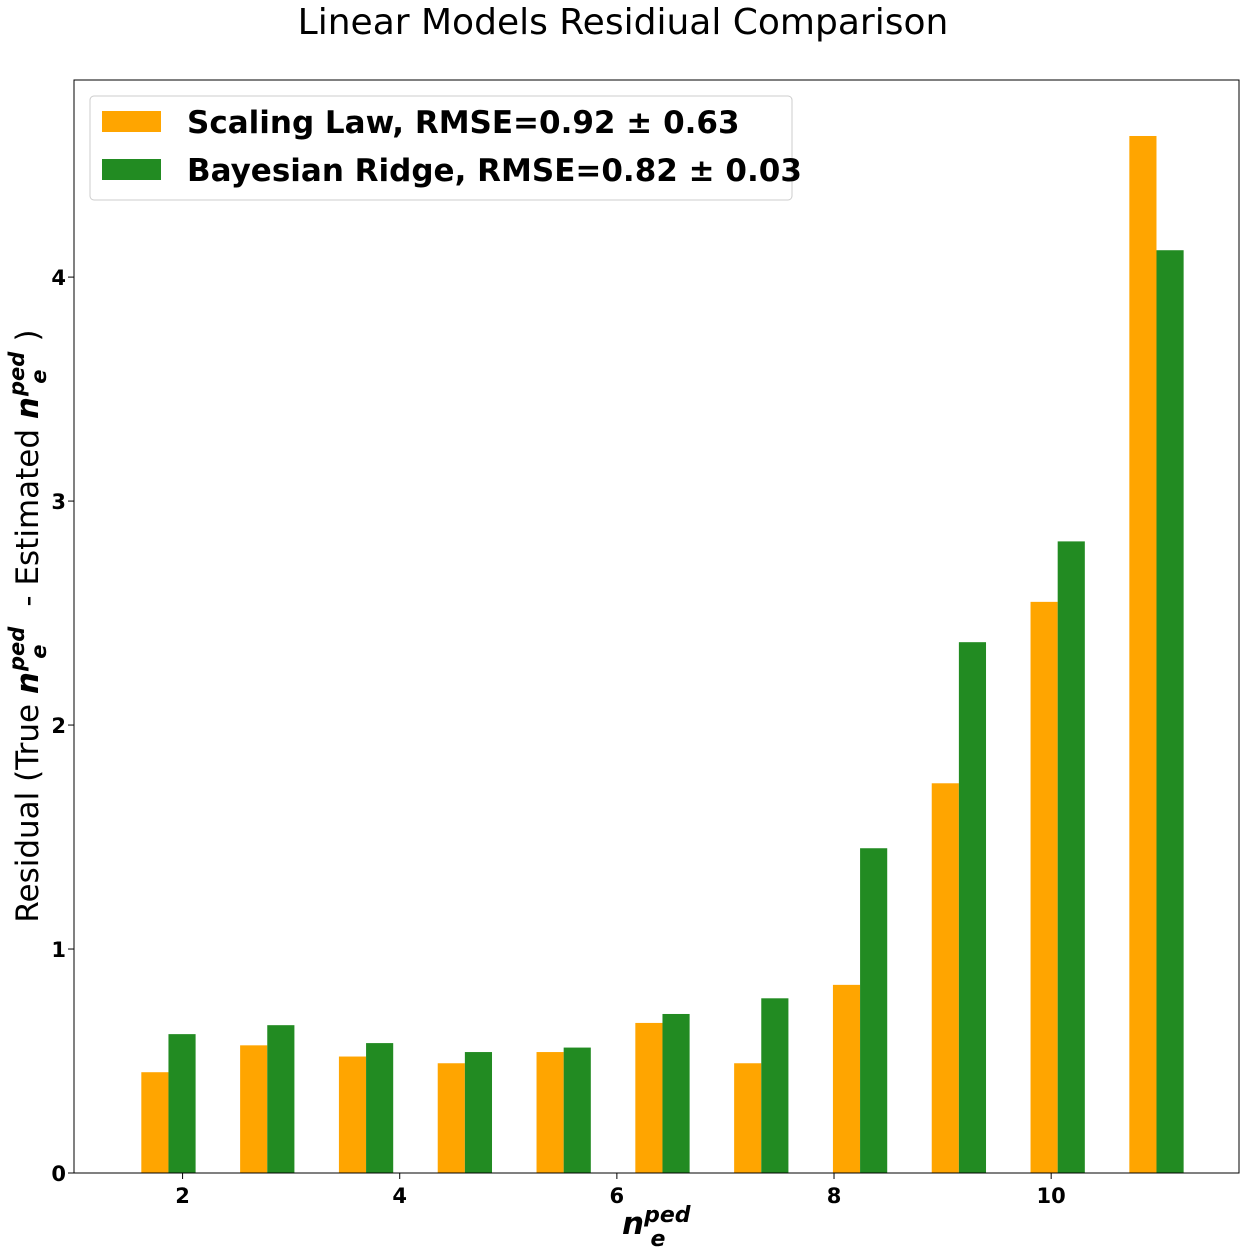  I want to click on legend-label-bayesian-ridge: Bayesian Ridge, RMSE=0.82 ± 0.03, so click(494, 171).